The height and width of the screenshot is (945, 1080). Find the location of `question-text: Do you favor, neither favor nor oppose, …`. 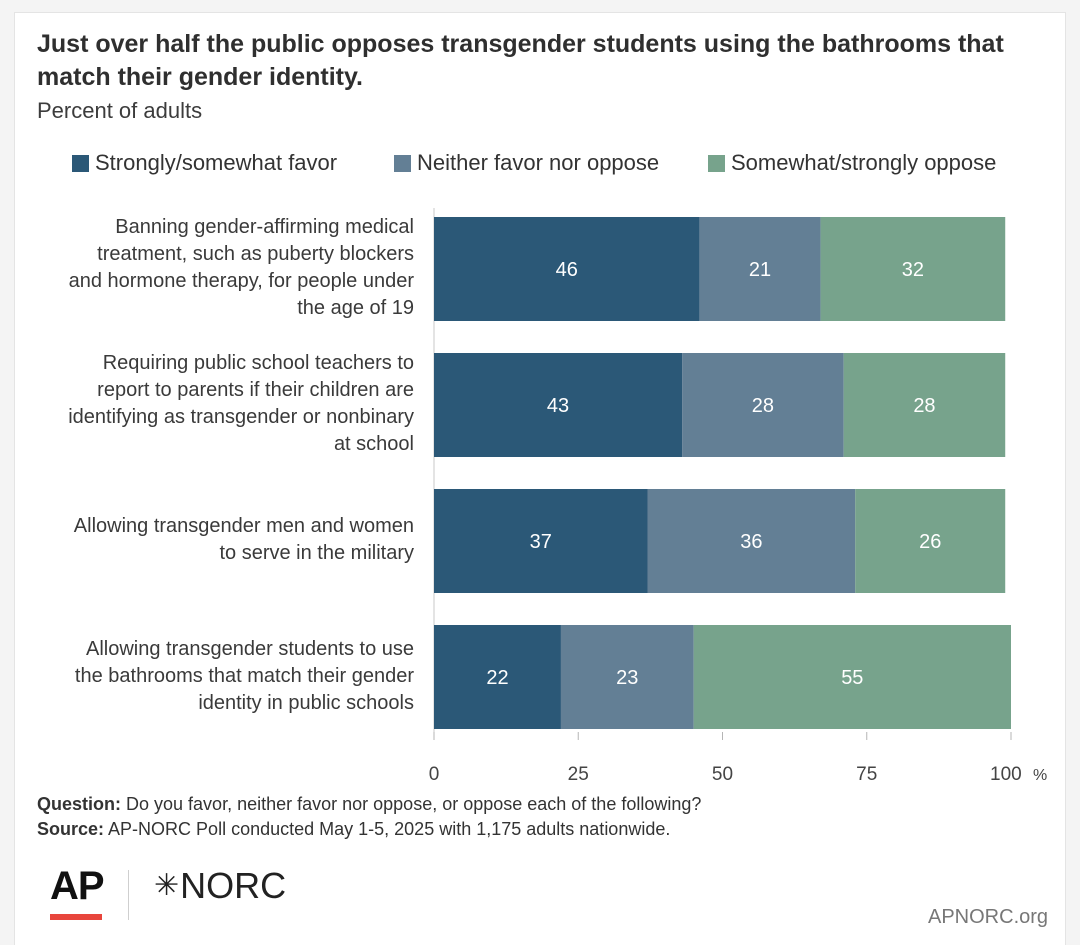

question-text: Do you favor, neither favor nor oppose, … is located at coordinates (414, 804).